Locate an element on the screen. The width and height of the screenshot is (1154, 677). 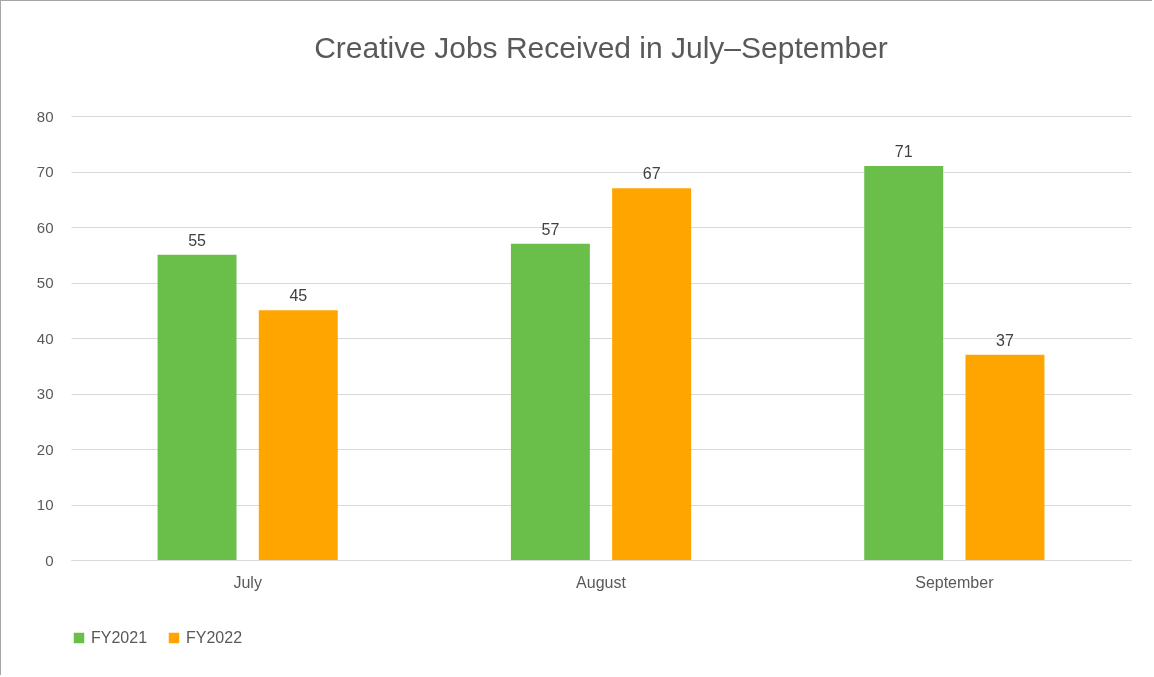
legend-label: FY2022 is located at coordinates (214, 637).